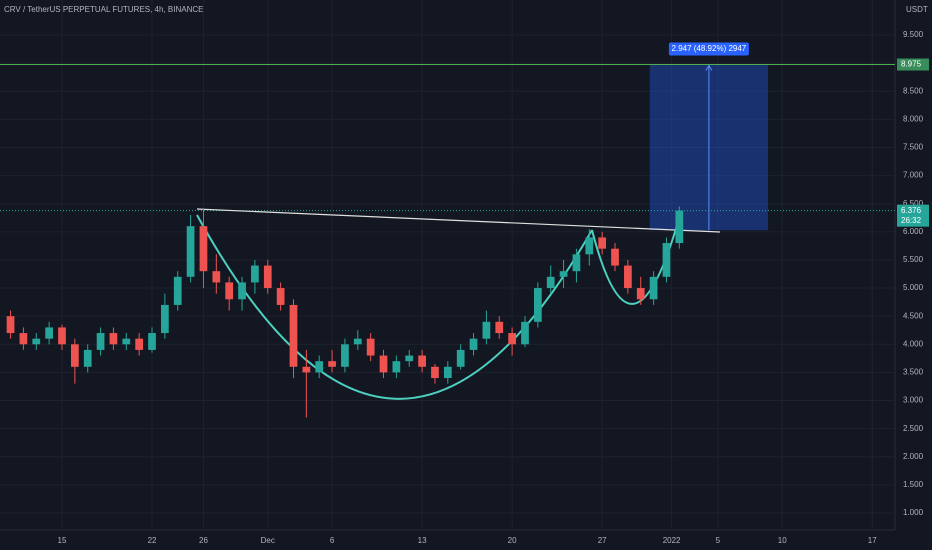  I want to click on y-tick-label: 7.000, so click(913, 175).